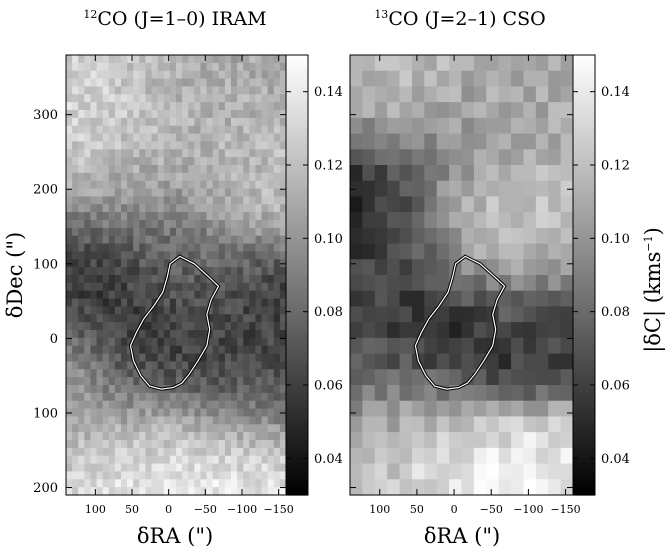  I want to click on colorbar-tick-label: 0.14, so click(615, 92).